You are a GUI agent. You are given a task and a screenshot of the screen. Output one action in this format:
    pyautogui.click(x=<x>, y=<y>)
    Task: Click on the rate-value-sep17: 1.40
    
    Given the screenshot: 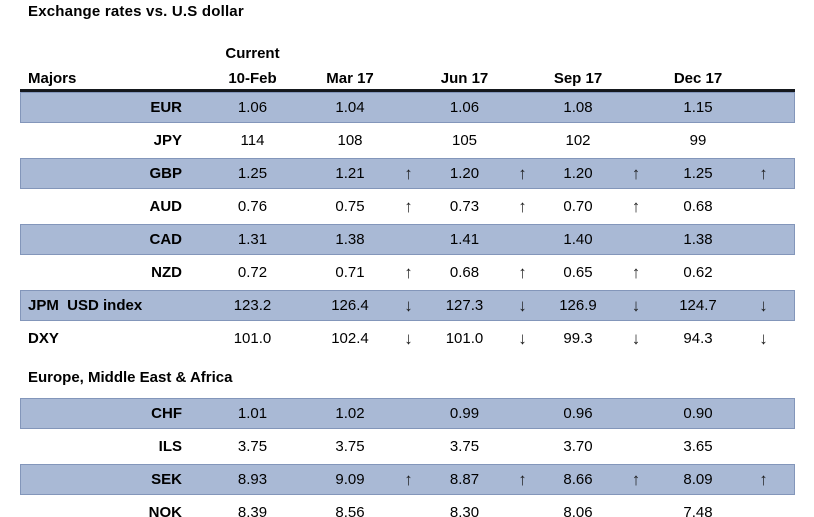 What is the action you would take?
    pyautogui.click(x=578, y=239)
    